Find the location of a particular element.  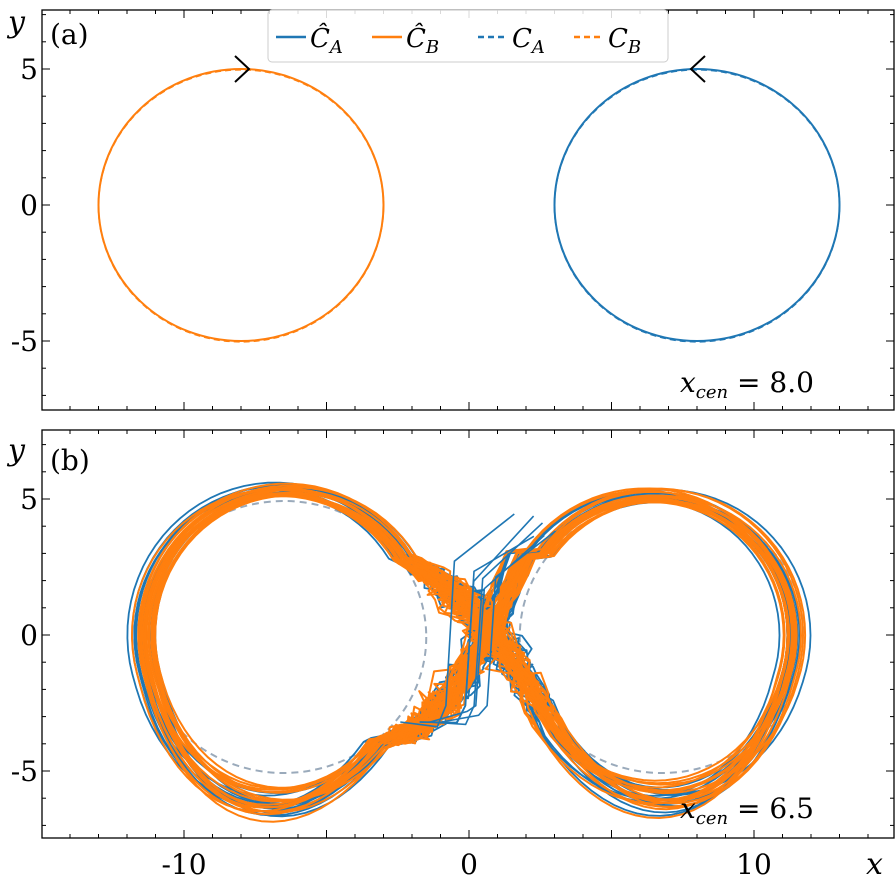

panel-b-ylabel: y is located at coordinates (16, 450).